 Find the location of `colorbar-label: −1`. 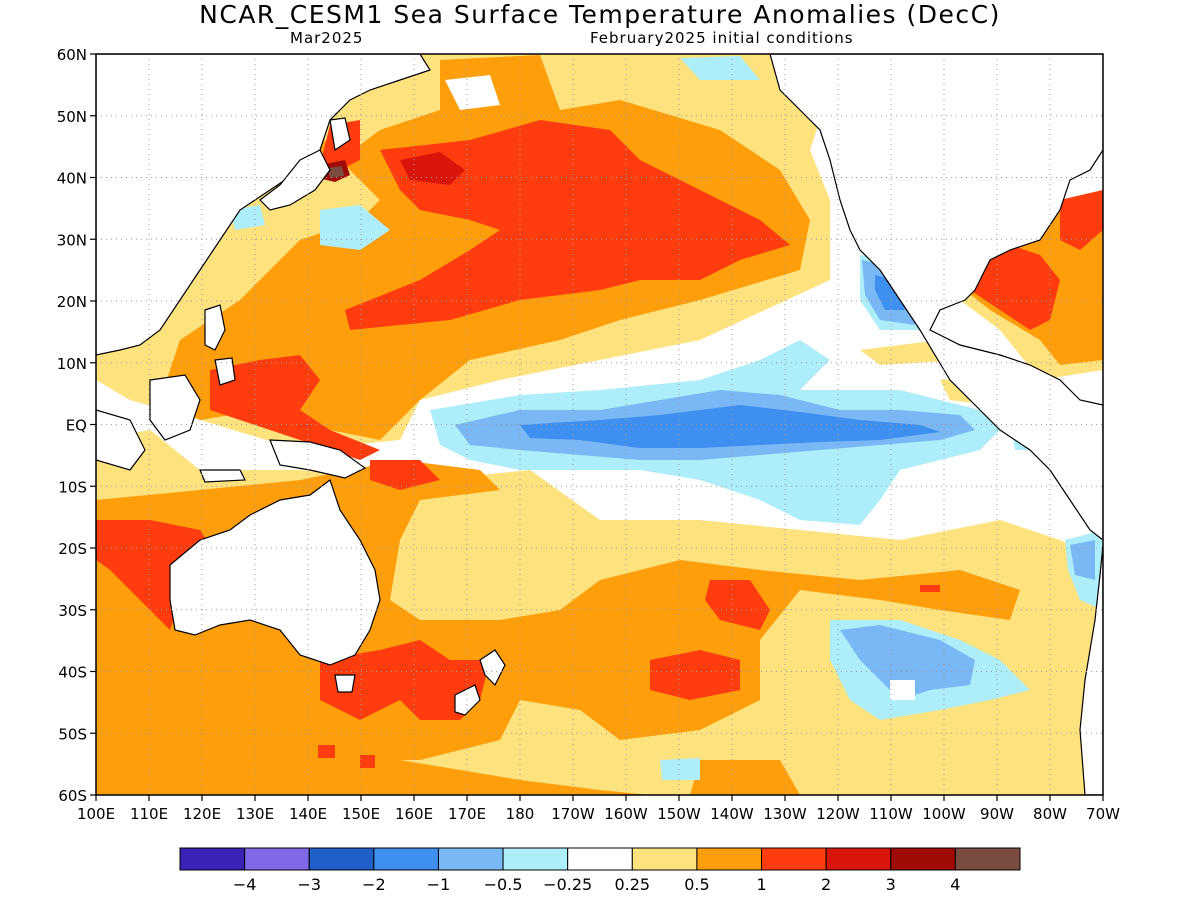

colorbar-label: −1 is located at coordinates (439, 884).